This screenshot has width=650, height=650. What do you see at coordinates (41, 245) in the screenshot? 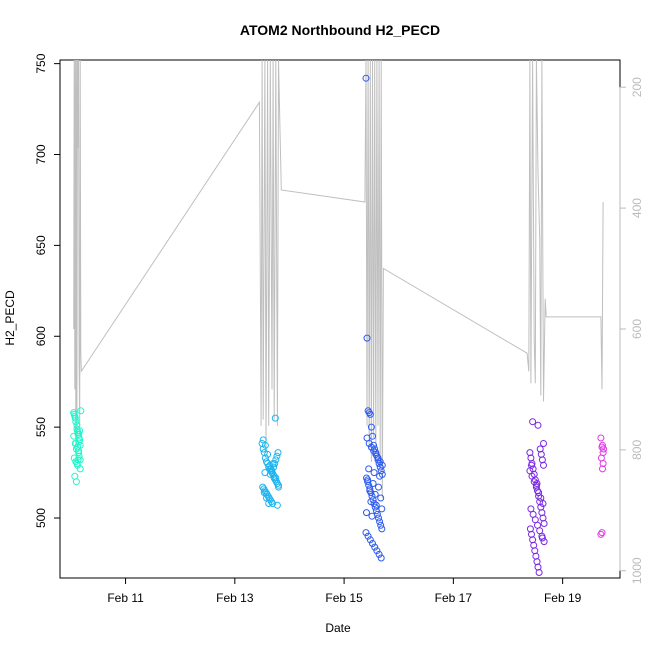
I see `y-tick-label: 650` at bounding box center [41, 245].